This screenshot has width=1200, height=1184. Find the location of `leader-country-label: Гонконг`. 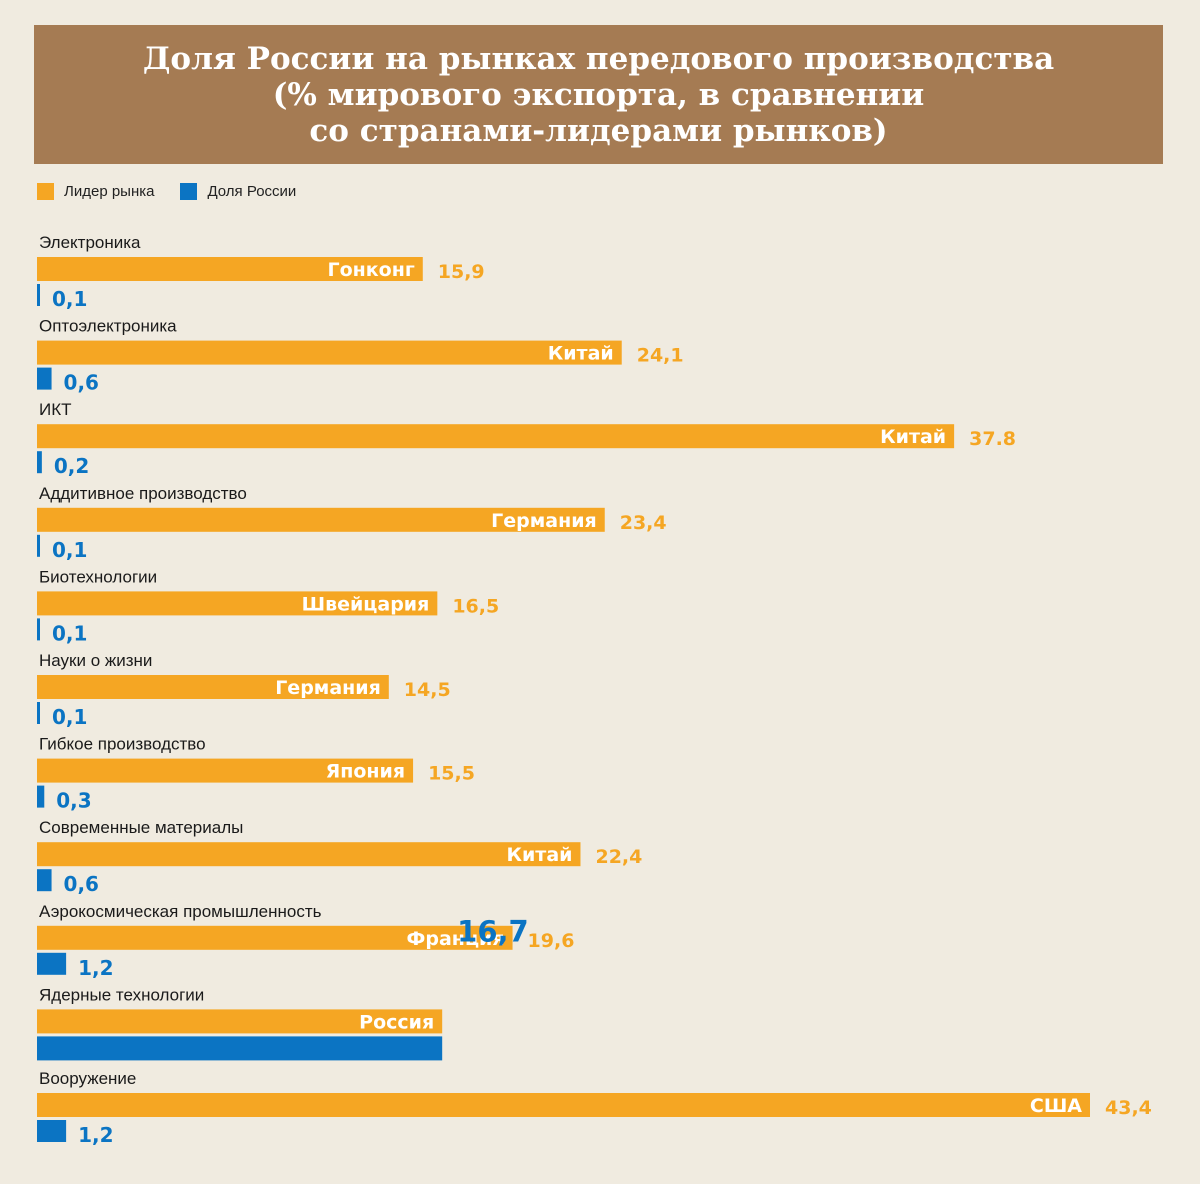

leader-country-label: Гонконг is located at coordinates (370, 270).